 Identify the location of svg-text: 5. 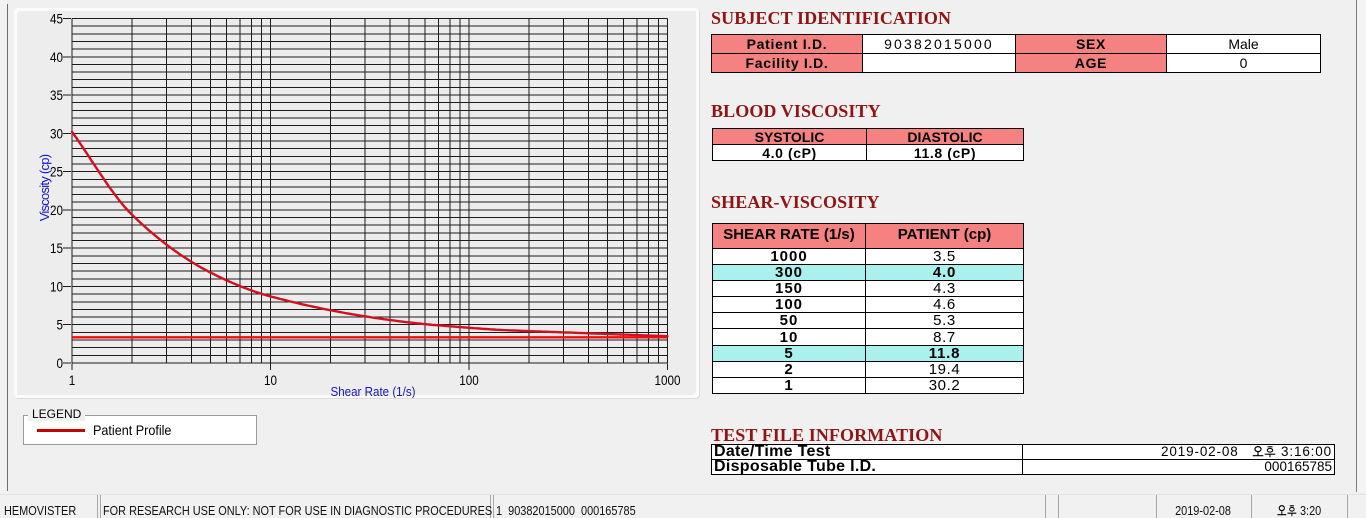
(60, 325).